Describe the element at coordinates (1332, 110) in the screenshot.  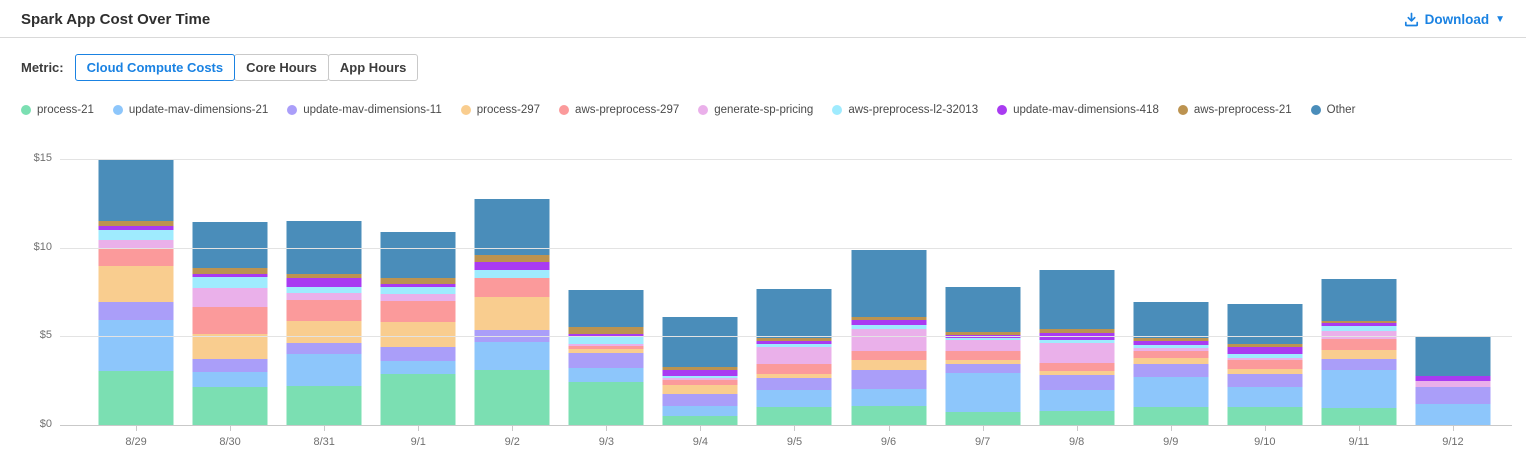
I see `legend-item-other: Other` at that location.